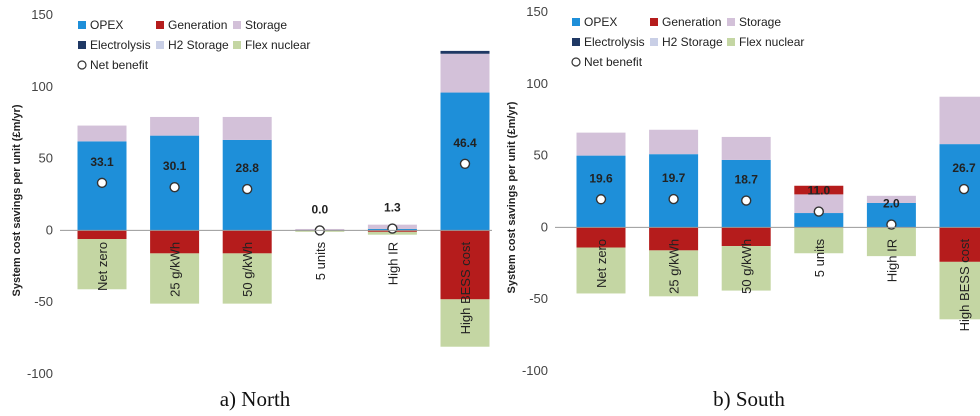  What do you see at coordinates (319, 209) in the screenshot?
I see `net-benefit-label: 0.0` at bounding box center [319, 209].